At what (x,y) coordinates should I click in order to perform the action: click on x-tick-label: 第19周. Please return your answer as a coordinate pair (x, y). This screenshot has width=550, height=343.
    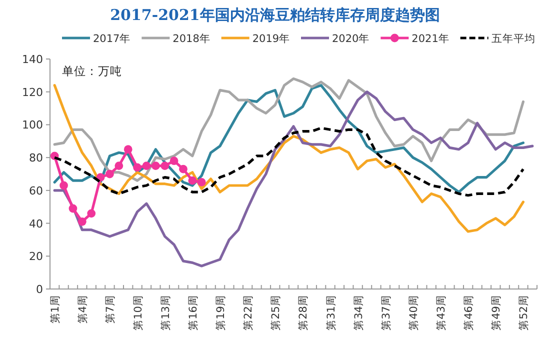
    Looking at the image, I should click on (220, 312).